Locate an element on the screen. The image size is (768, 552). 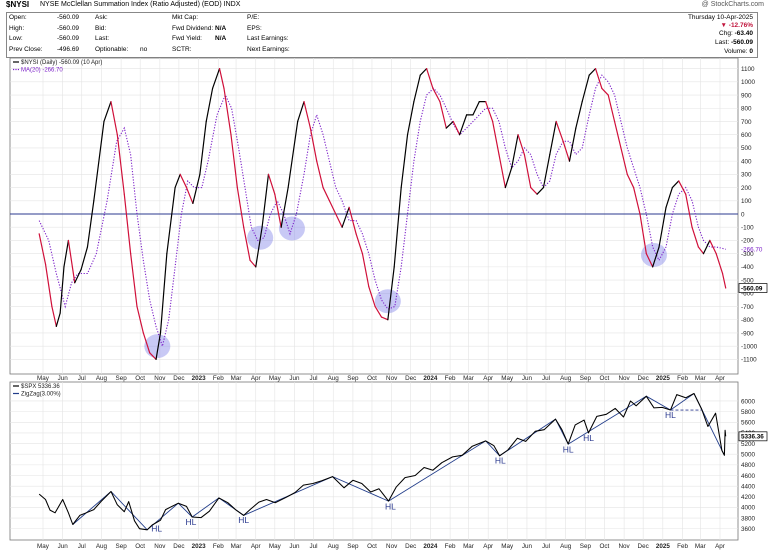
change-percent: ▼ -12.76% is located at coordinates (737, 25).